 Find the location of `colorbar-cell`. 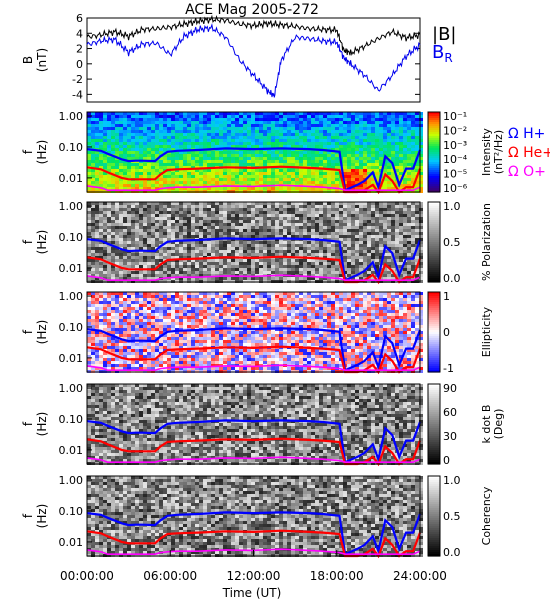

colorbar-cell is located at coordinates (434, 191).